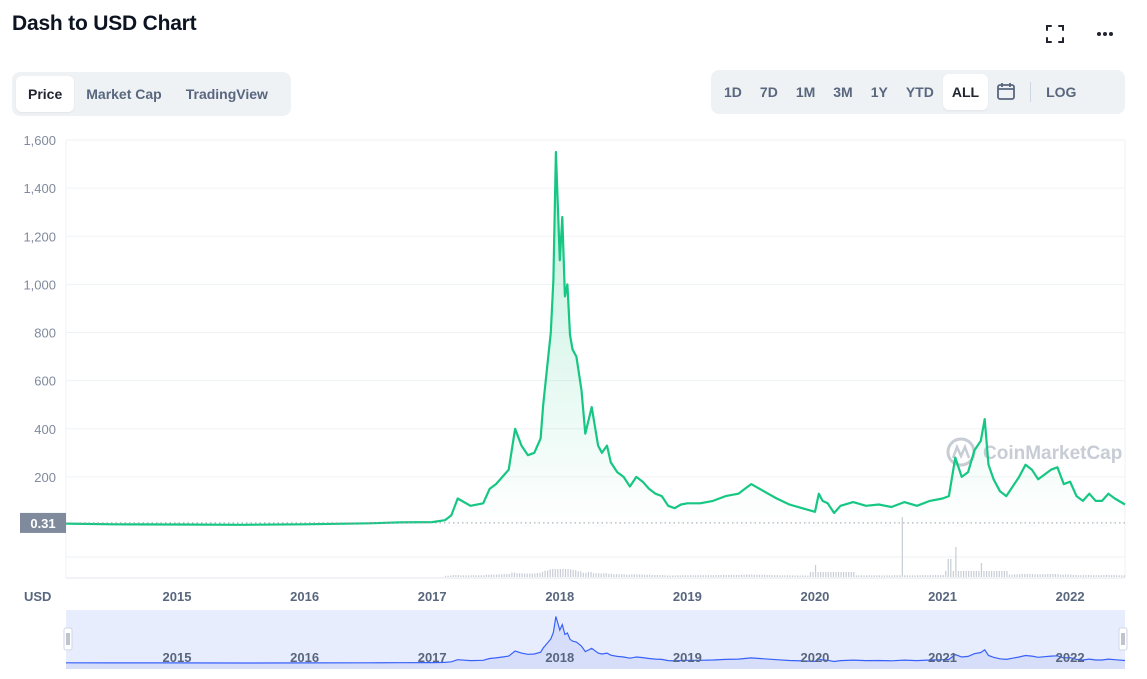 The image size is (1147, 679). I want to click on range-1d-button: 1D, so click(733, 92).